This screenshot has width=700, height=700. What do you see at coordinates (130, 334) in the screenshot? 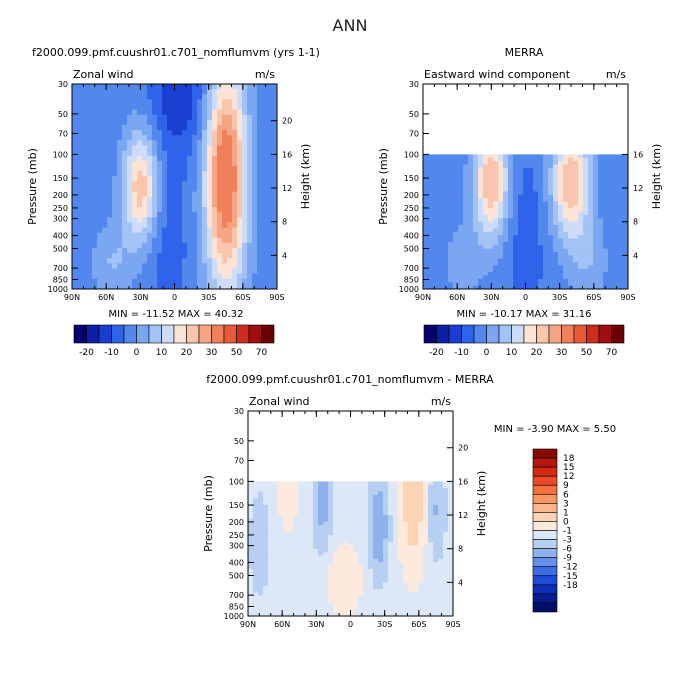
I see `colorbar-swatch` at bounding box center [130, 334].